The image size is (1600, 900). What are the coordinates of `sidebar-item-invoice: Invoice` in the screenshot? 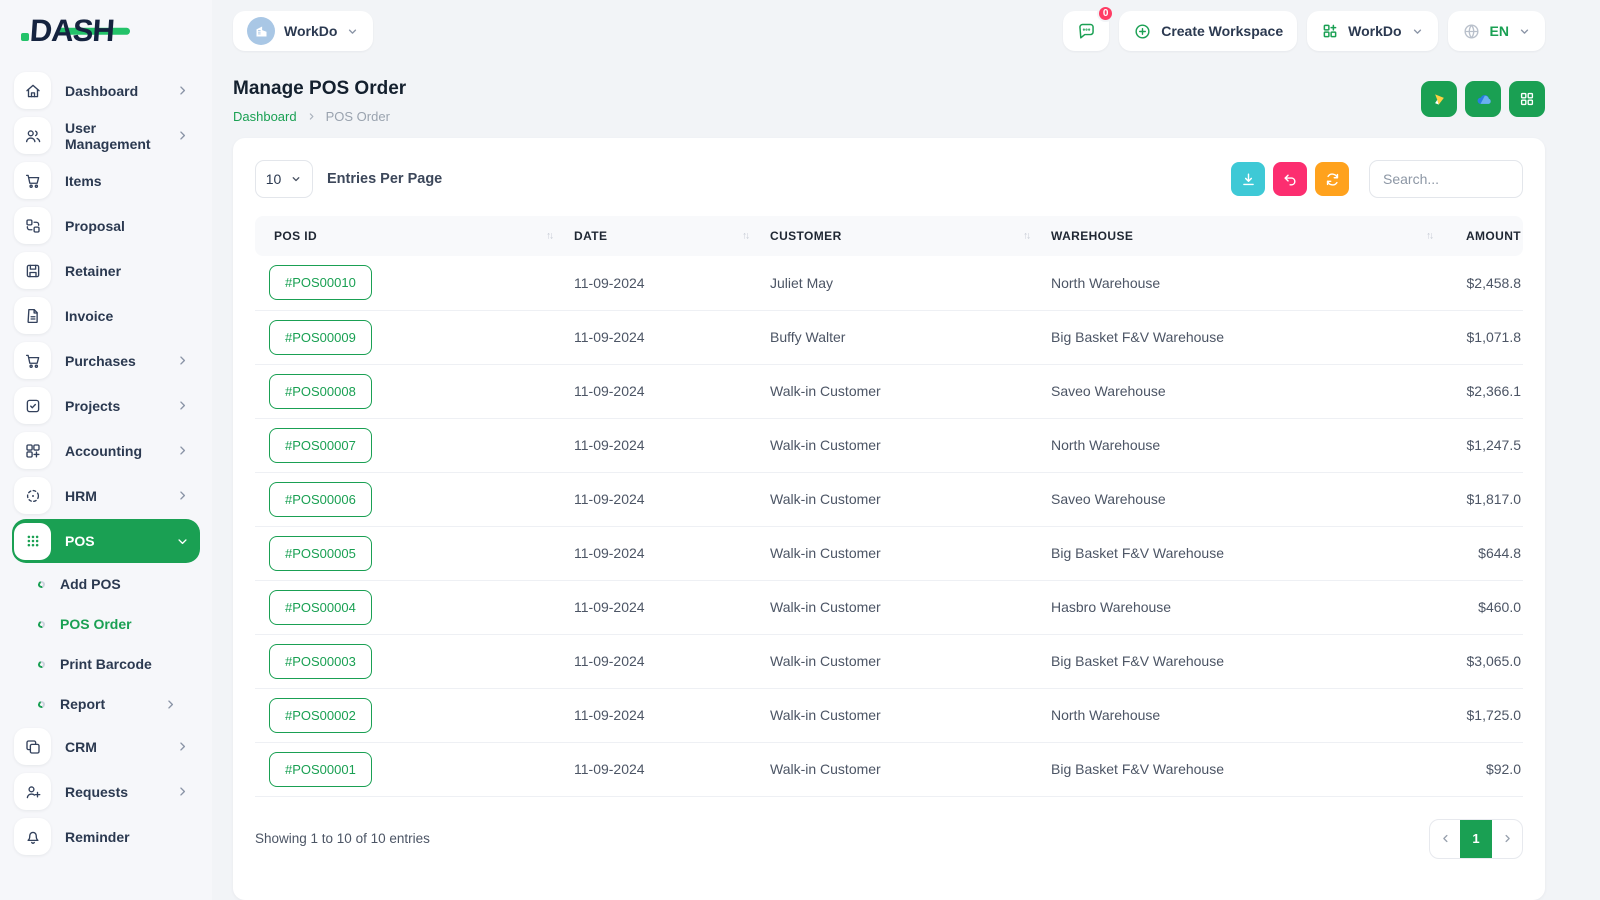 It's located at (106, 315).